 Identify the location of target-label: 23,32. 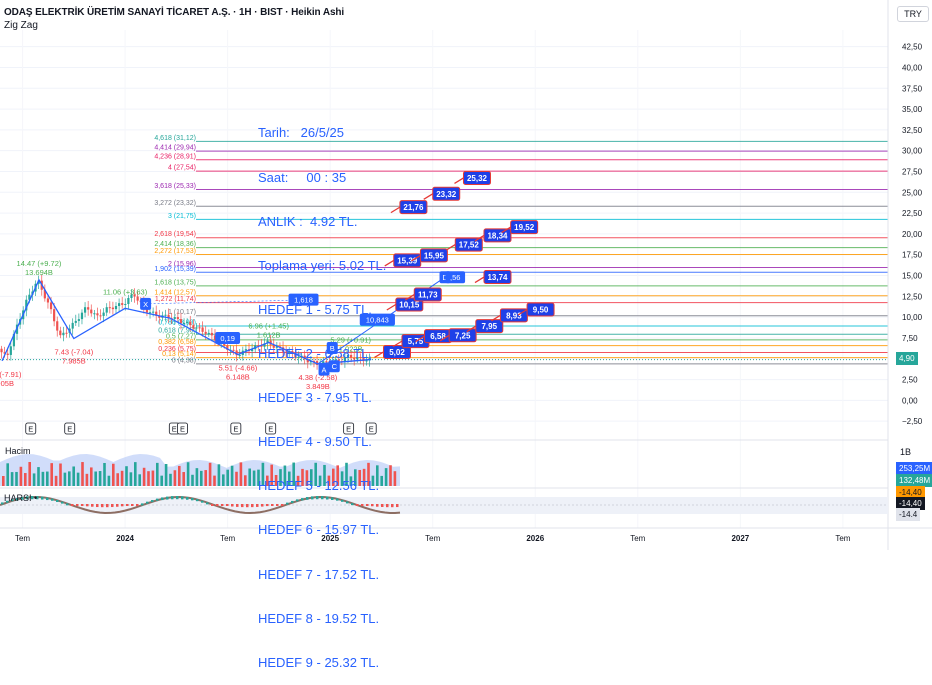
(446, 194).